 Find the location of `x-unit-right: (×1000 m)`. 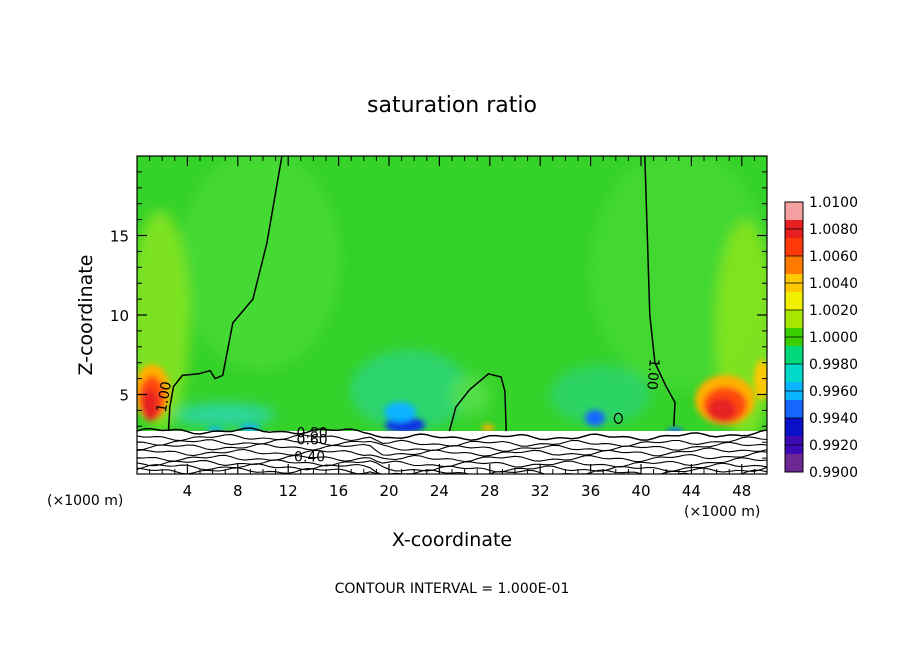

x-unit-right: (×1000 m) is located at coordinates (722, 512).